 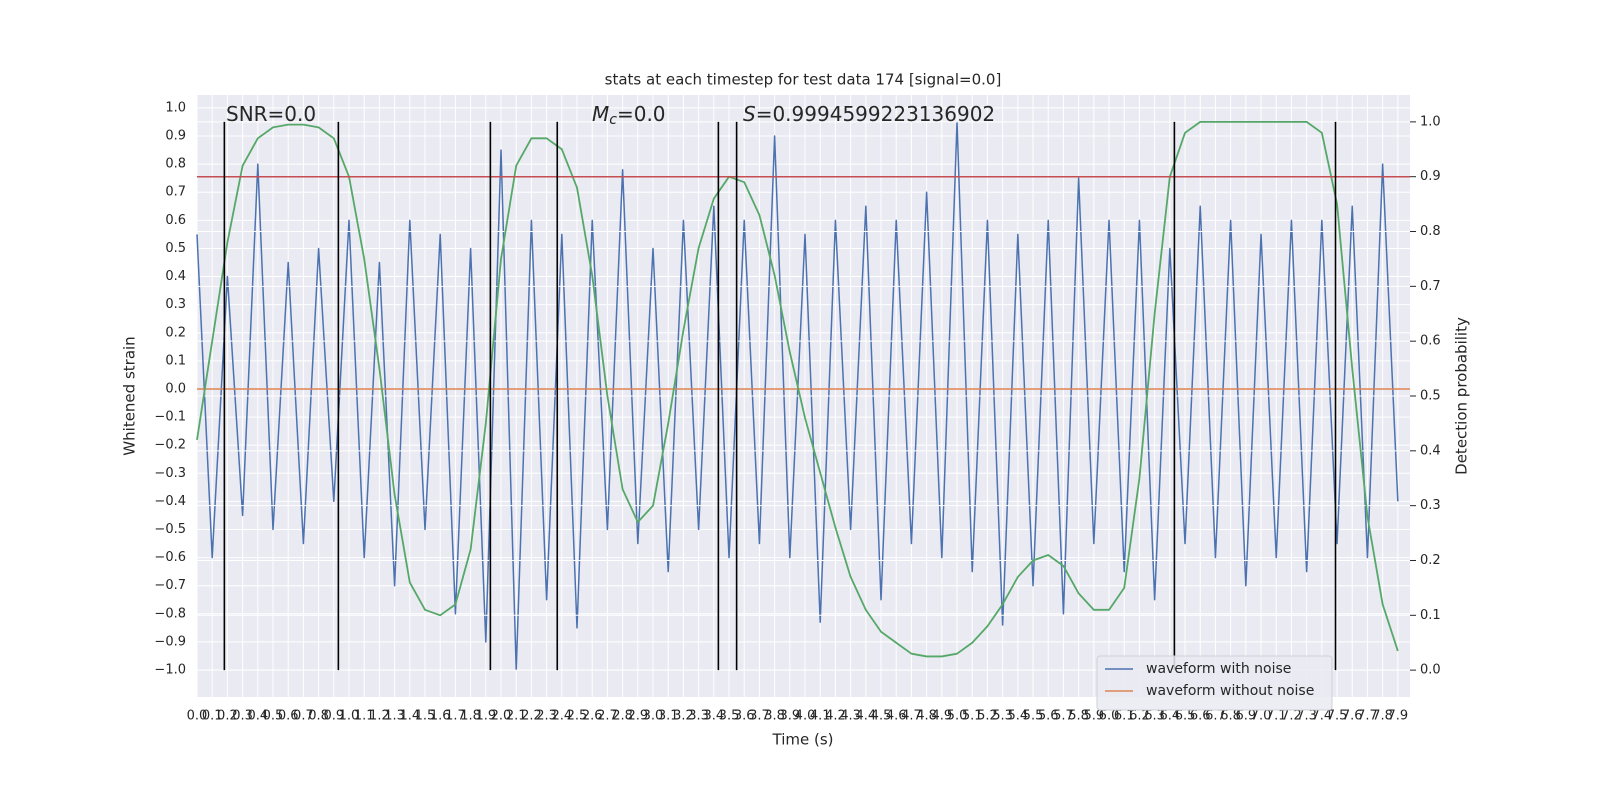 What do you see at coordinates (835, 716) in the screenshot?
I see `x-tick-label: 4.2` at bounding box center [835, 716].